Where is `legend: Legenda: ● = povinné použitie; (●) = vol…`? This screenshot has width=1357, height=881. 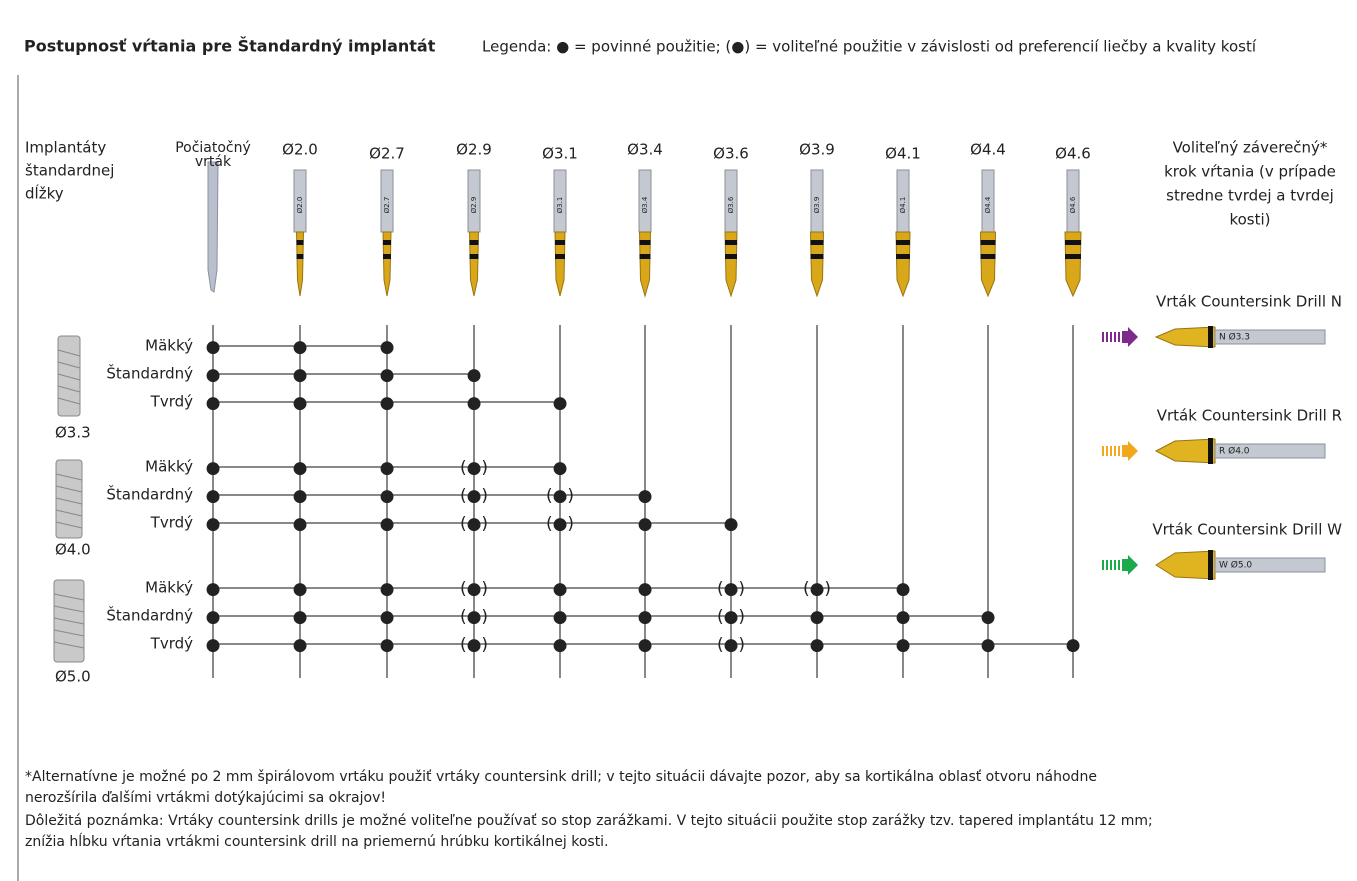 legend: Legenda: ● = povinné použitie; (●) = vol… is located at coordinates (869, 47).